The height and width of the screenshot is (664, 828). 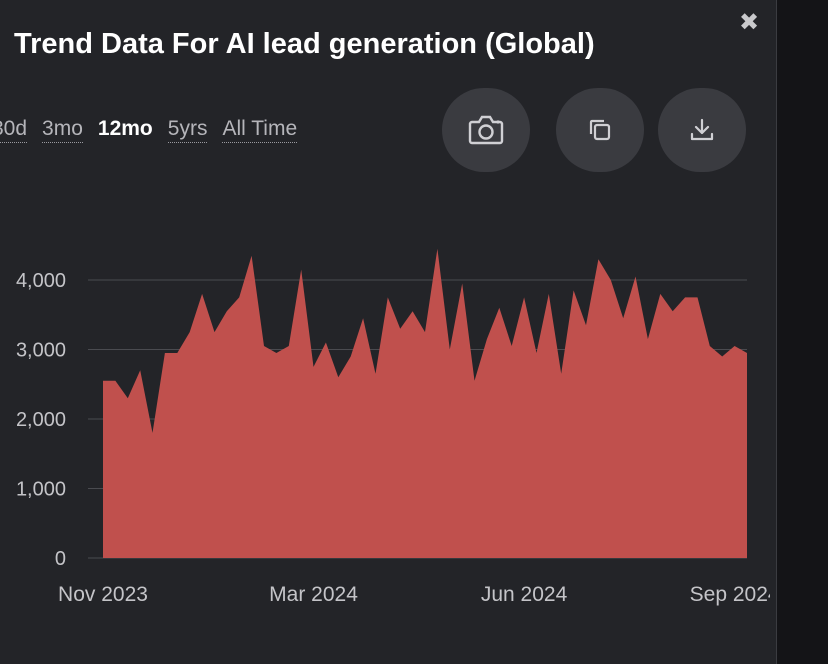 What do you see at coordinates (802, 332) in the screenshot?
I see `background-strip` at bounding box center [802, 332].